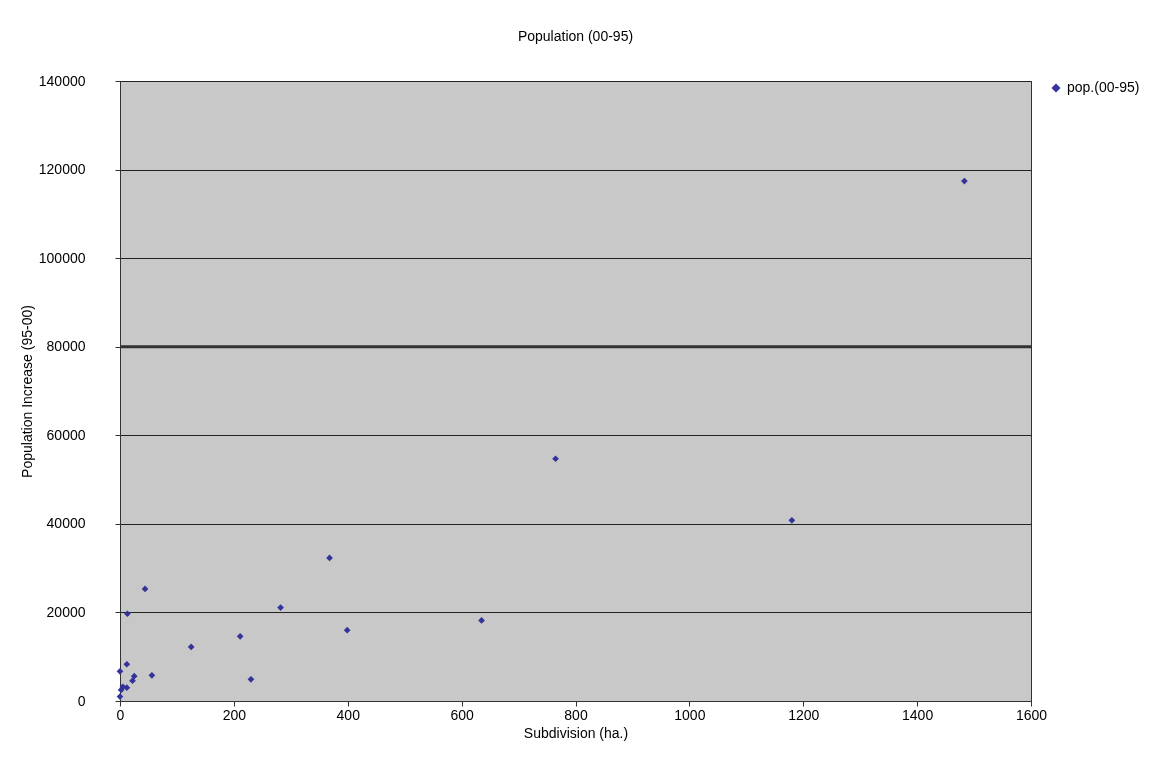 The width and height of the screenshot is (1172, 770). Describe the element at coordinates (1103, 87) in the screenshot. I see `legend-label: pop.(00-95)` at that location.